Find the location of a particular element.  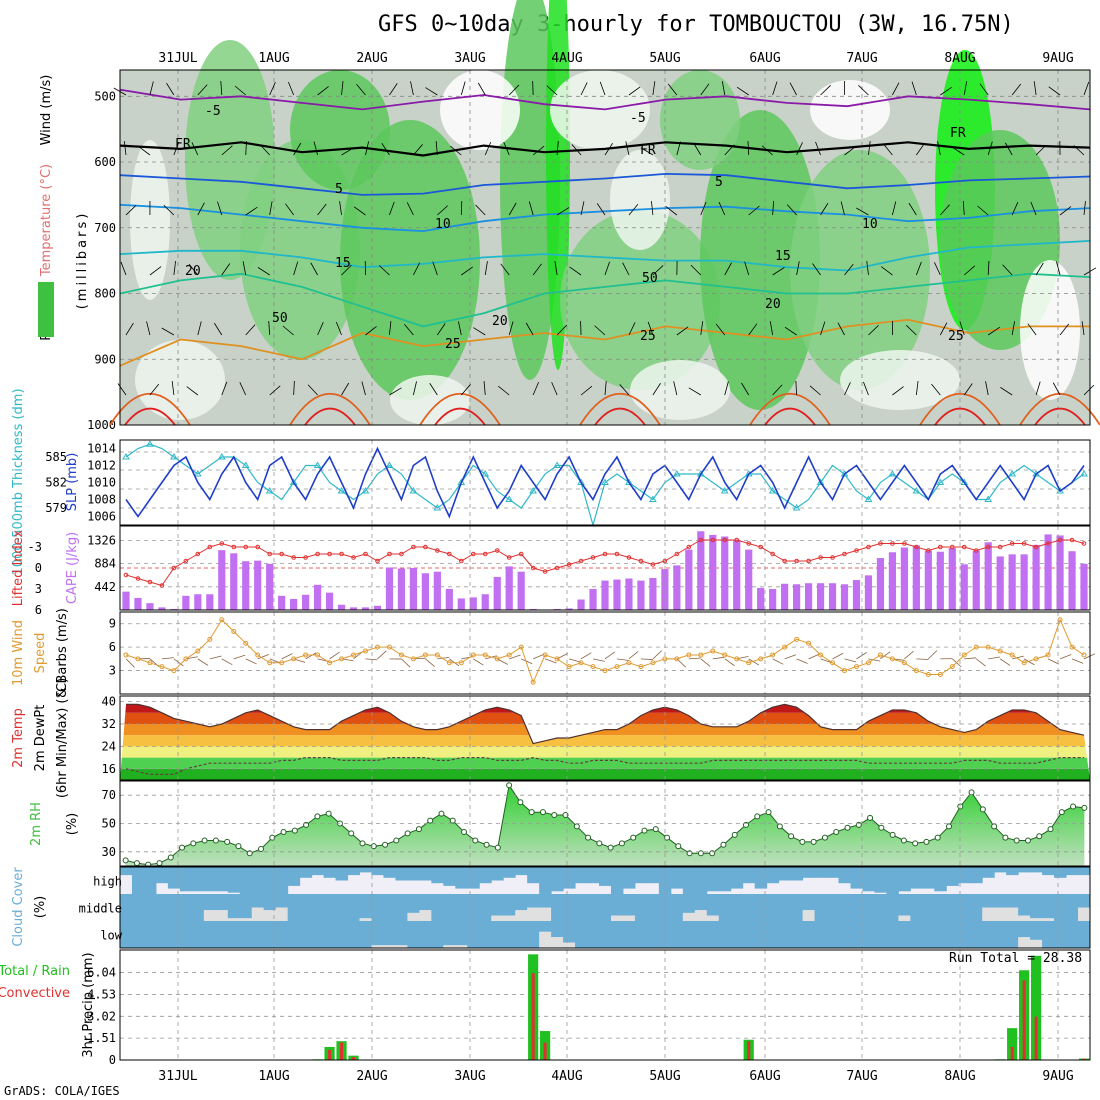

temp-ylabel-2: 2m DewPt is located at coordinates (40, 738).